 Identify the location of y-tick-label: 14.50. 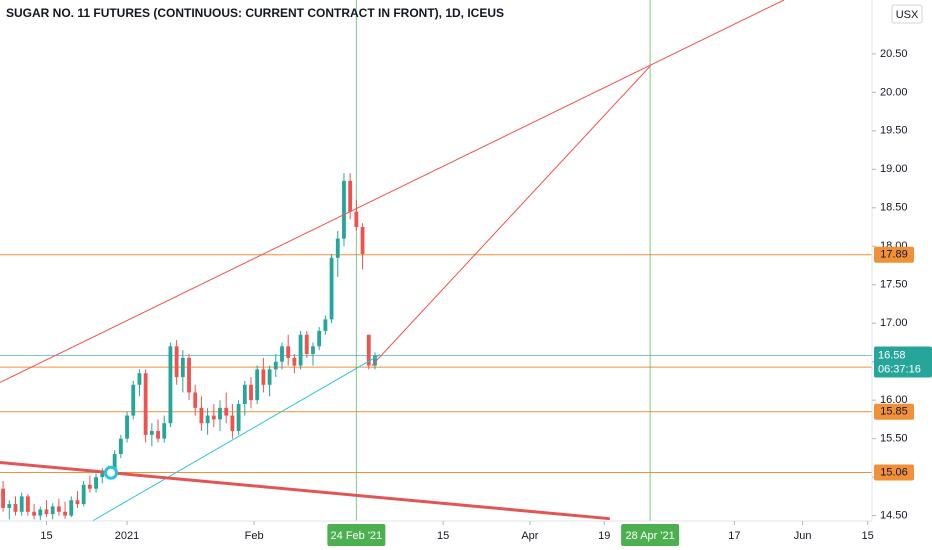
(894, 516).